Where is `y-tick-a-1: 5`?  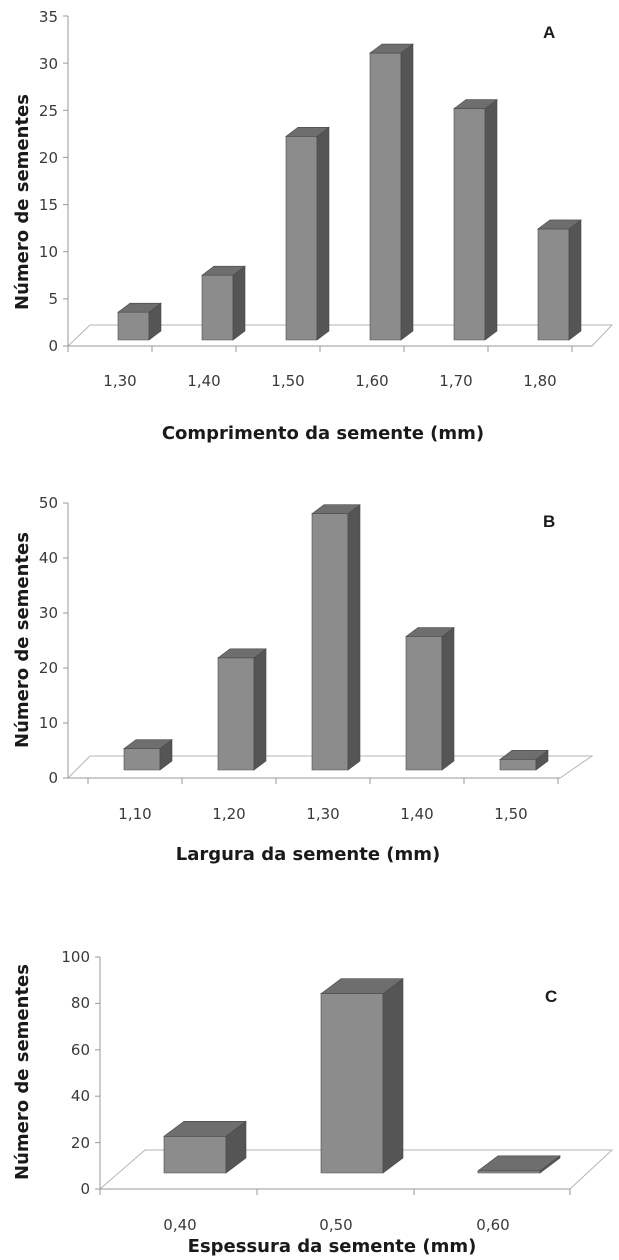 y-tick-a-1: 5 is located at coordinates (58, 299).